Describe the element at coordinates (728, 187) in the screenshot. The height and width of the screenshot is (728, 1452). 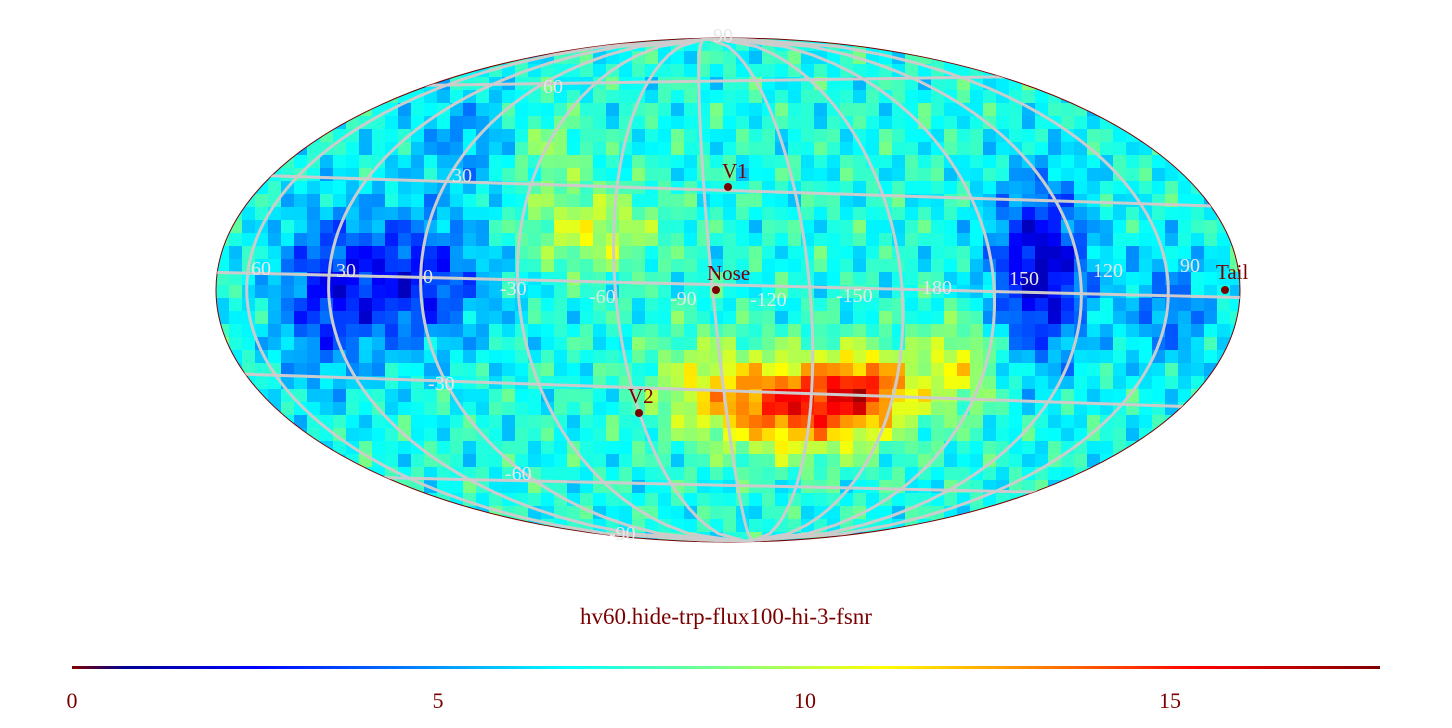
I see `marker-v1-dot` at that location.